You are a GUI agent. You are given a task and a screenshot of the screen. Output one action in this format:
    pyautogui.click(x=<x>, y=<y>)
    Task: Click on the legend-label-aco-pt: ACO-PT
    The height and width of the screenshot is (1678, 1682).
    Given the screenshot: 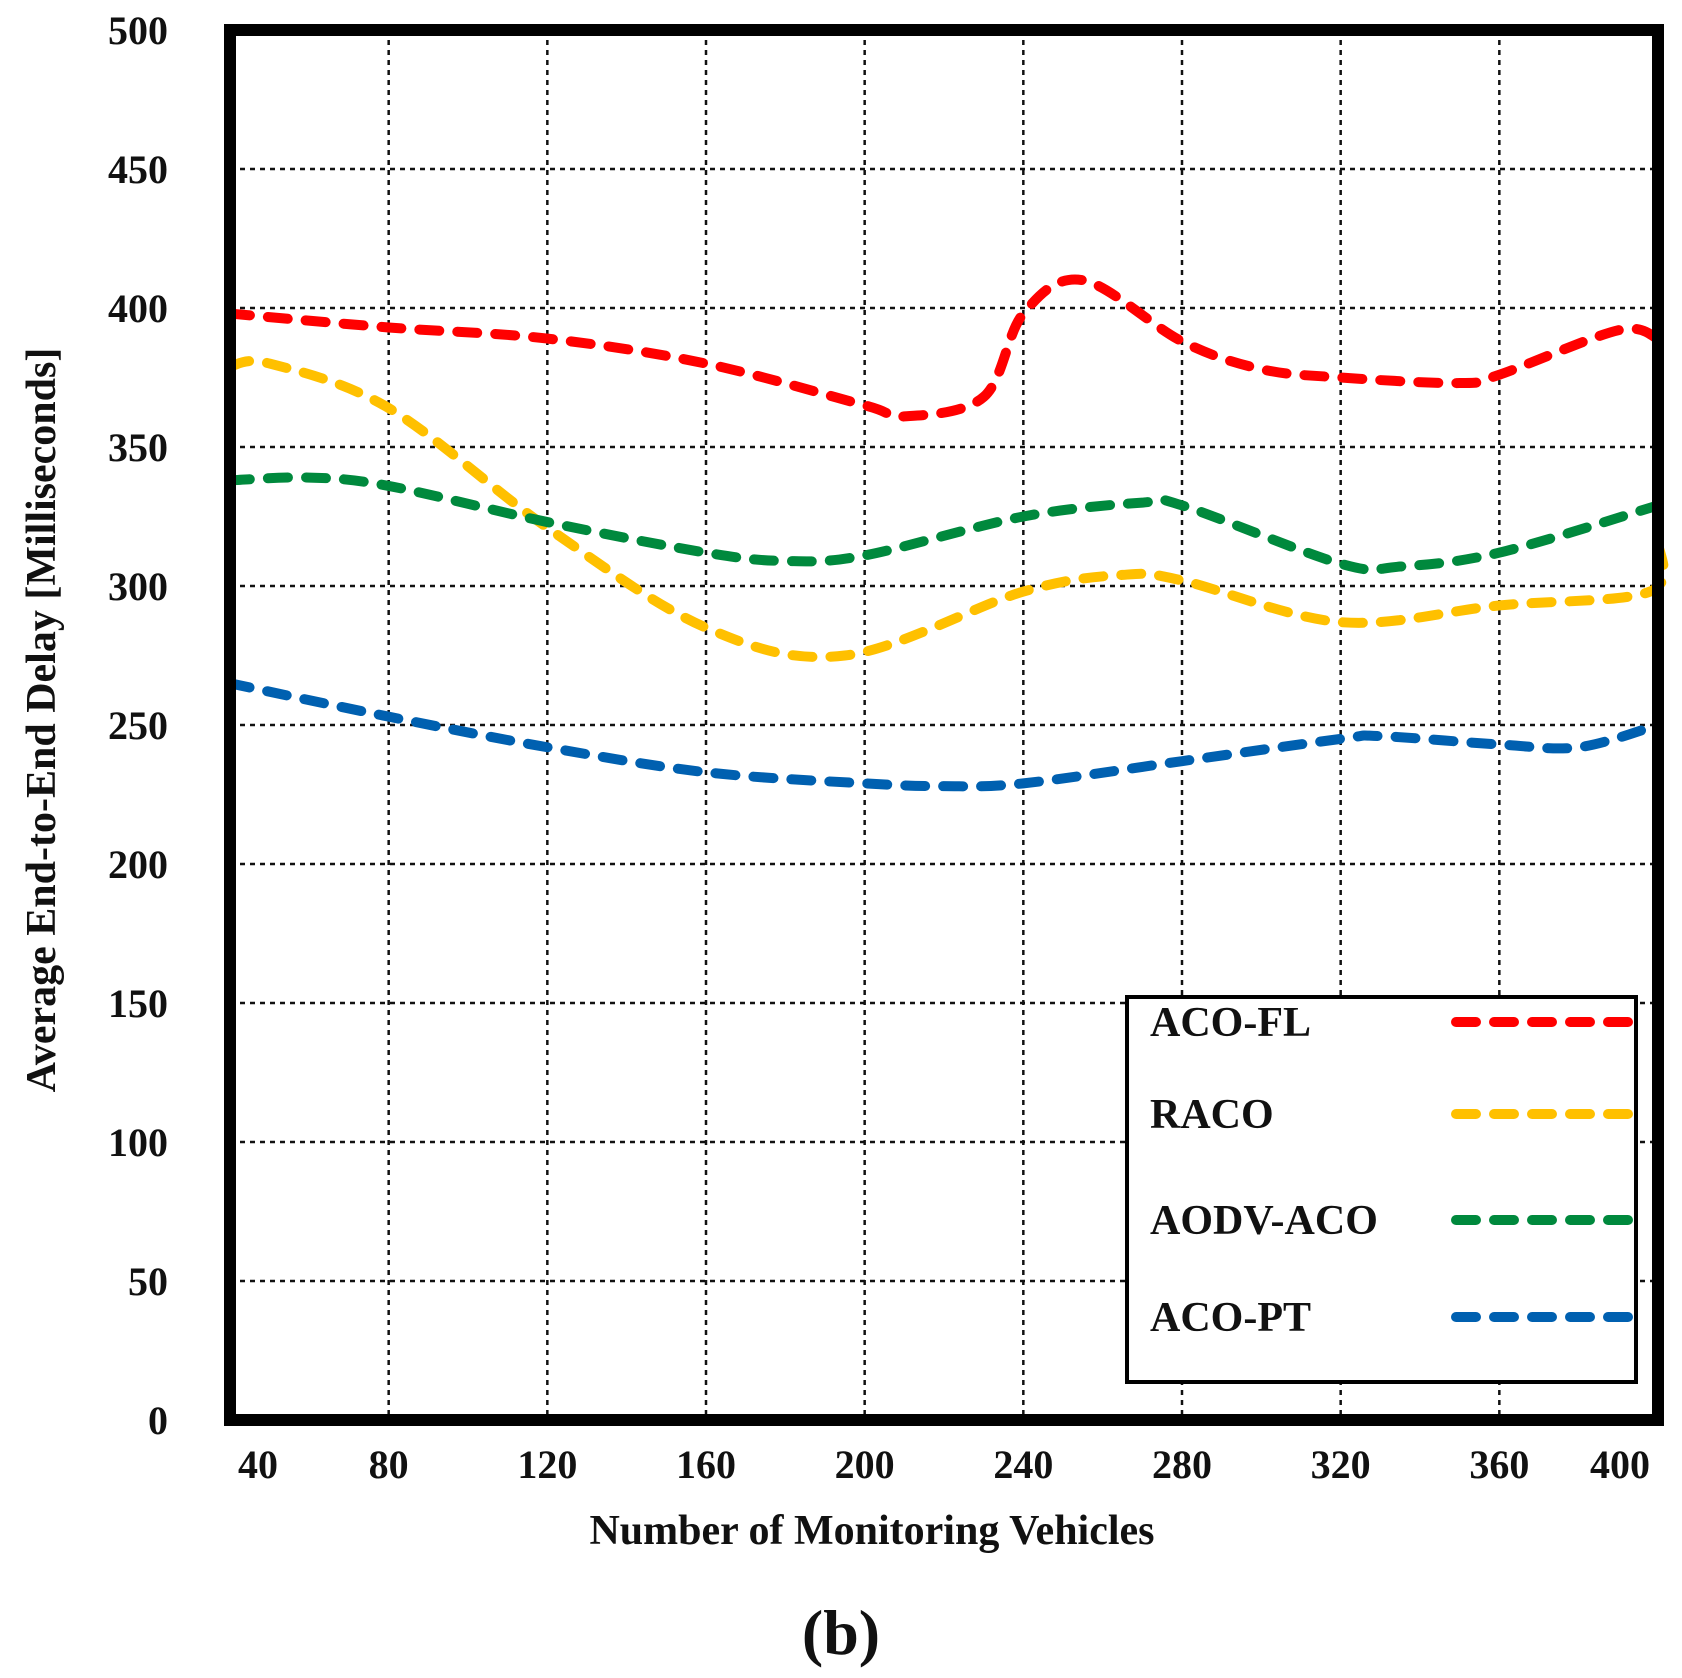 What is the action you would take?
    pyautogui.click(x=1230, y=1318)
    